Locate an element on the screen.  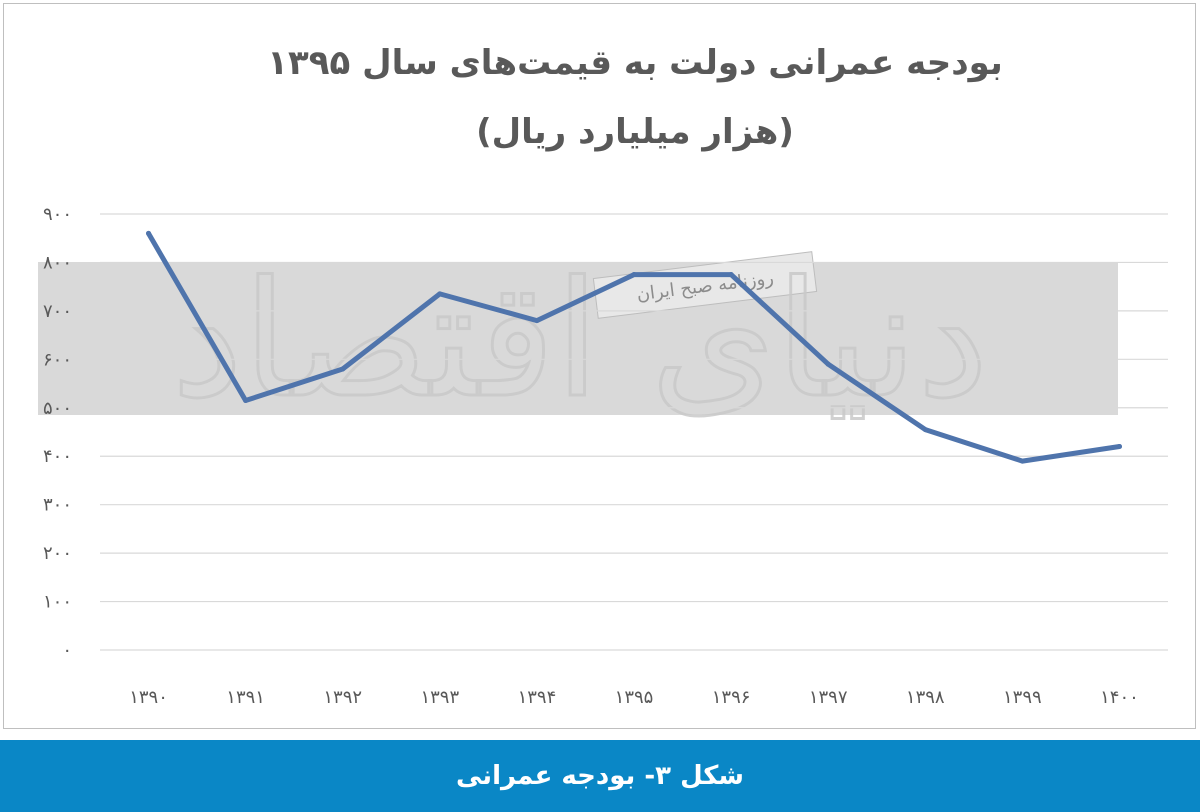
y-tick-label: ۹۰۰ is located at coordinates (57, 214).